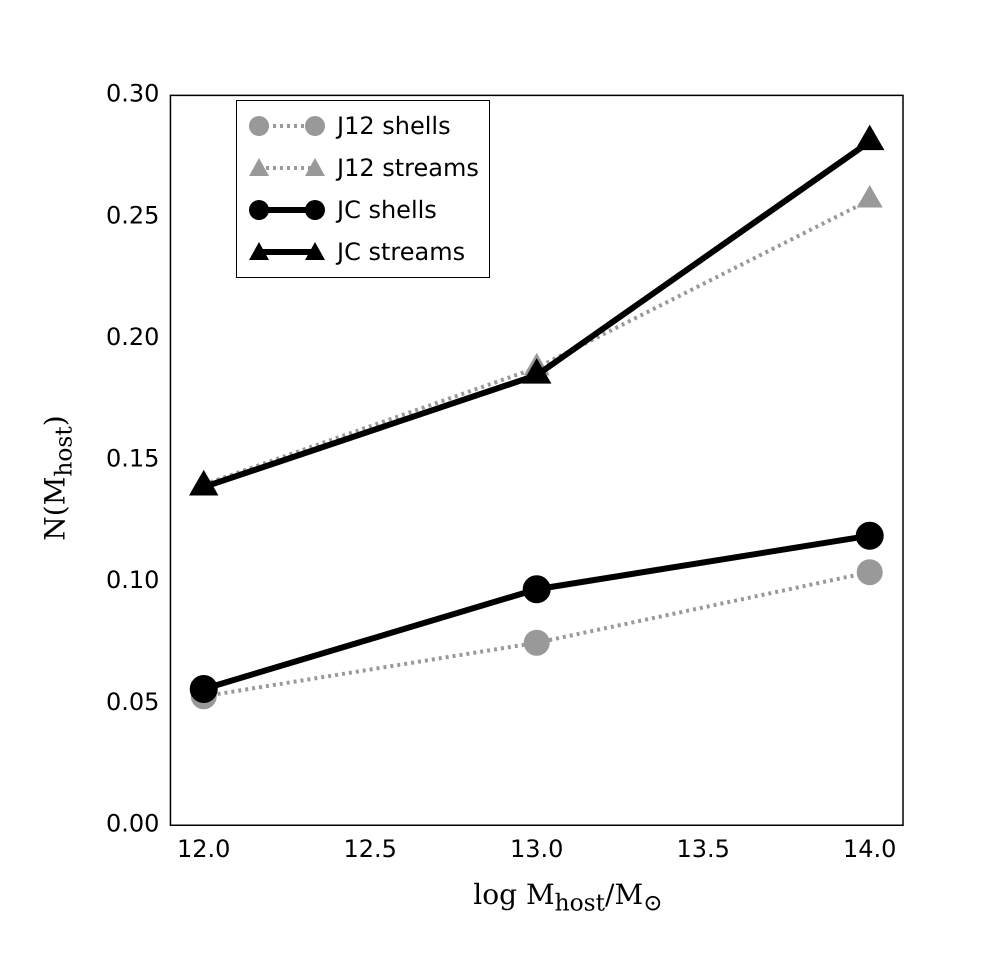 The height and width of the screenshot is (958, 991). I want to click on x-axis-title: log M$_{host}$/M$_{⊙}$, so click(568, 897).